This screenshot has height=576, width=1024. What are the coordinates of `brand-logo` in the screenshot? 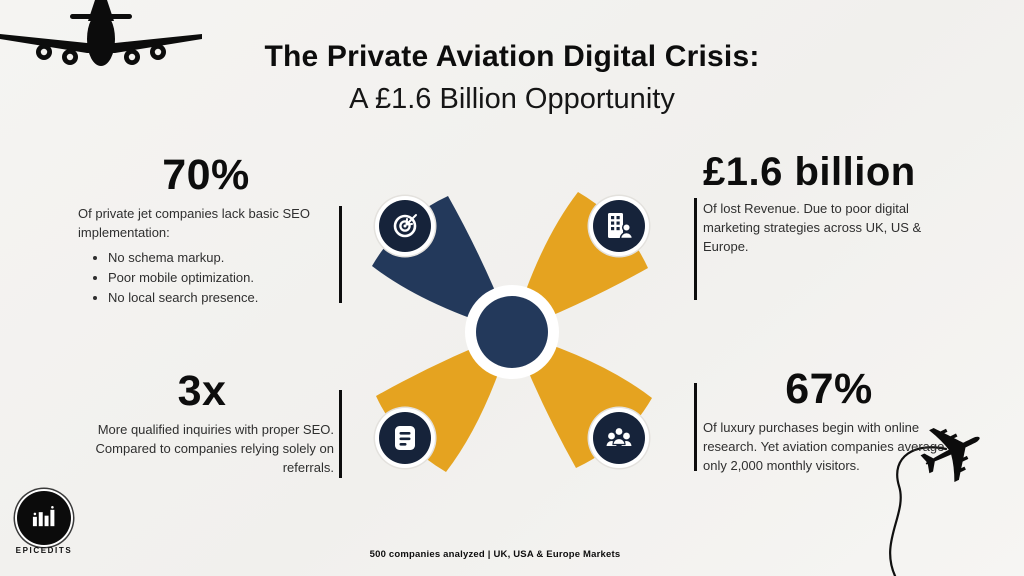 It's located at (44, 518).